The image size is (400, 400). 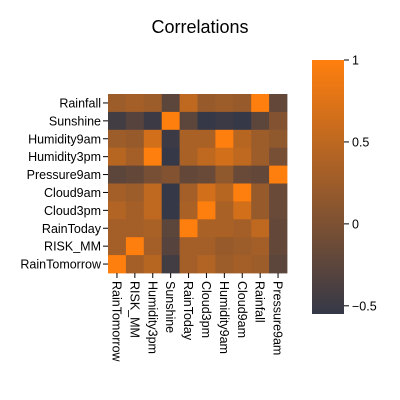 I want to click on colorbar-tick-label: 1, so click(x=355, y=61).